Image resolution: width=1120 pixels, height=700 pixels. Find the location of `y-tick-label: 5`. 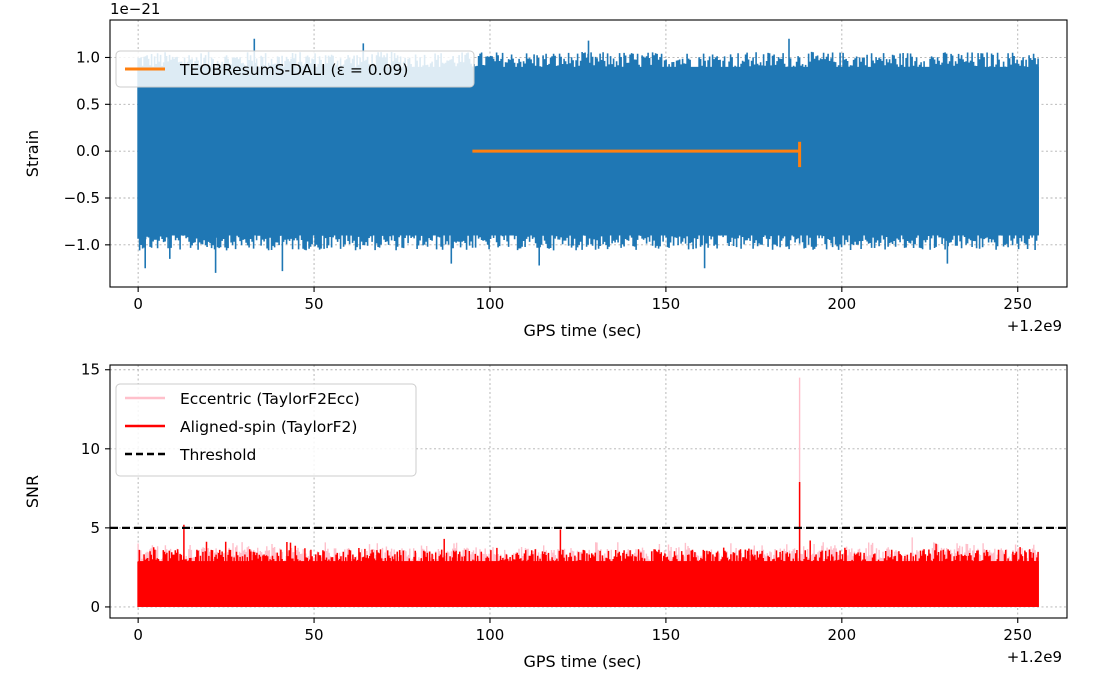

y-tick-label: 5 is located at coordinates (95, 528).